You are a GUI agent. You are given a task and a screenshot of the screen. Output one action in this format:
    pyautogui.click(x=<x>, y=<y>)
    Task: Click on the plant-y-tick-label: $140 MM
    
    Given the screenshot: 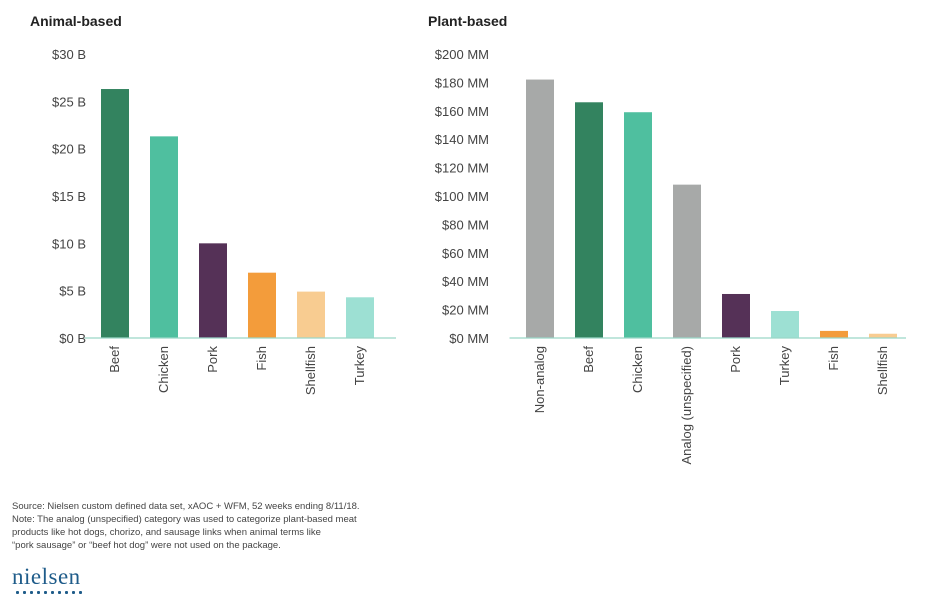 What is the action you would take?
    pyautogui.click(x=462, y=139)
    